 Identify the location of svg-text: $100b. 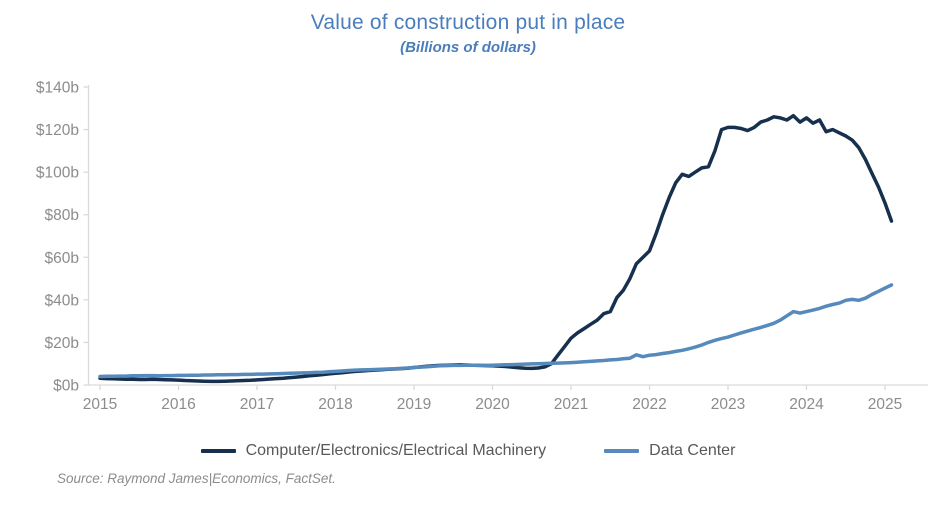
(57, 173).